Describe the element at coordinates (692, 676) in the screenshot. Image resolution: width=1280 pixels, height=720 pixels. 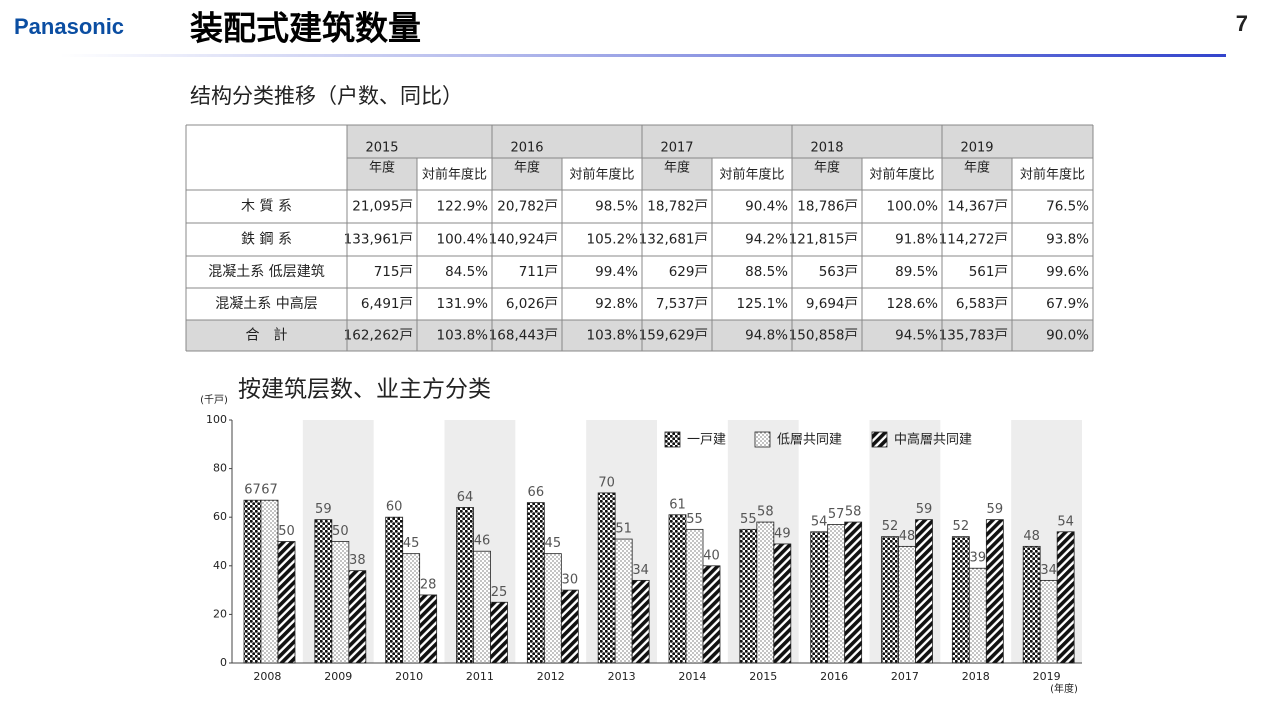
I see `x-tick-label: 2014` at that location.